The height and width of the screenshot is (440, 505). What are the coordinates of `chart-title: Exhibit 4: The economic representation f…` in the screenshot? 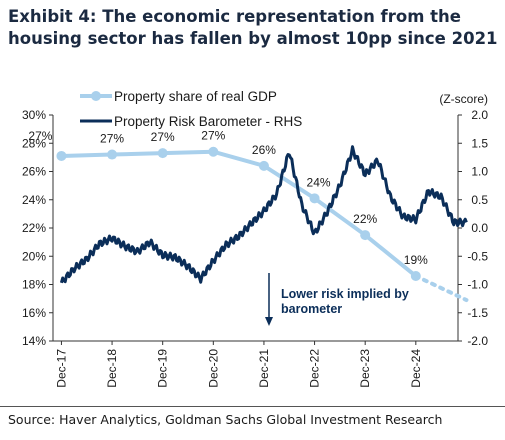 It's located at (253, 27).